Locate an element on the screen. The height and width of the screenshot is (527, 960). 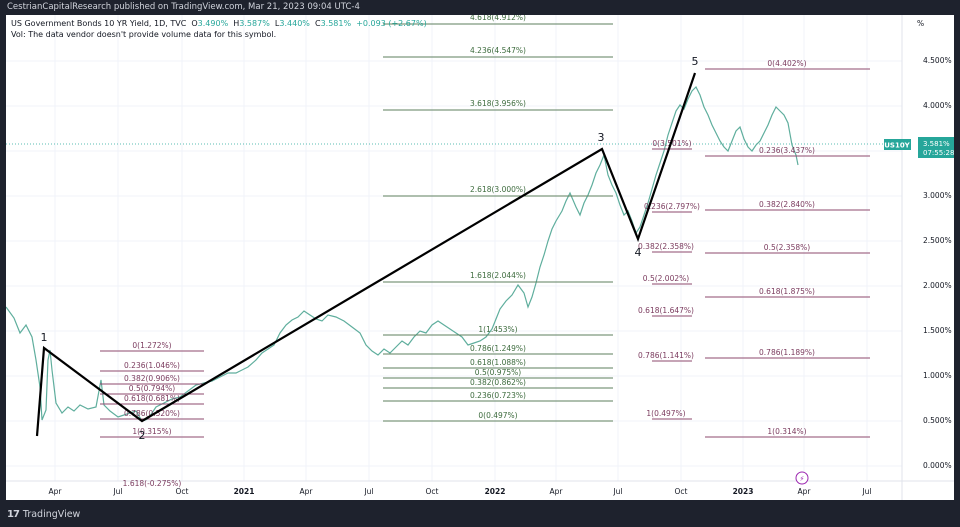
svg-text: 0.5(2.358%) is located at coordinates (787, 247).